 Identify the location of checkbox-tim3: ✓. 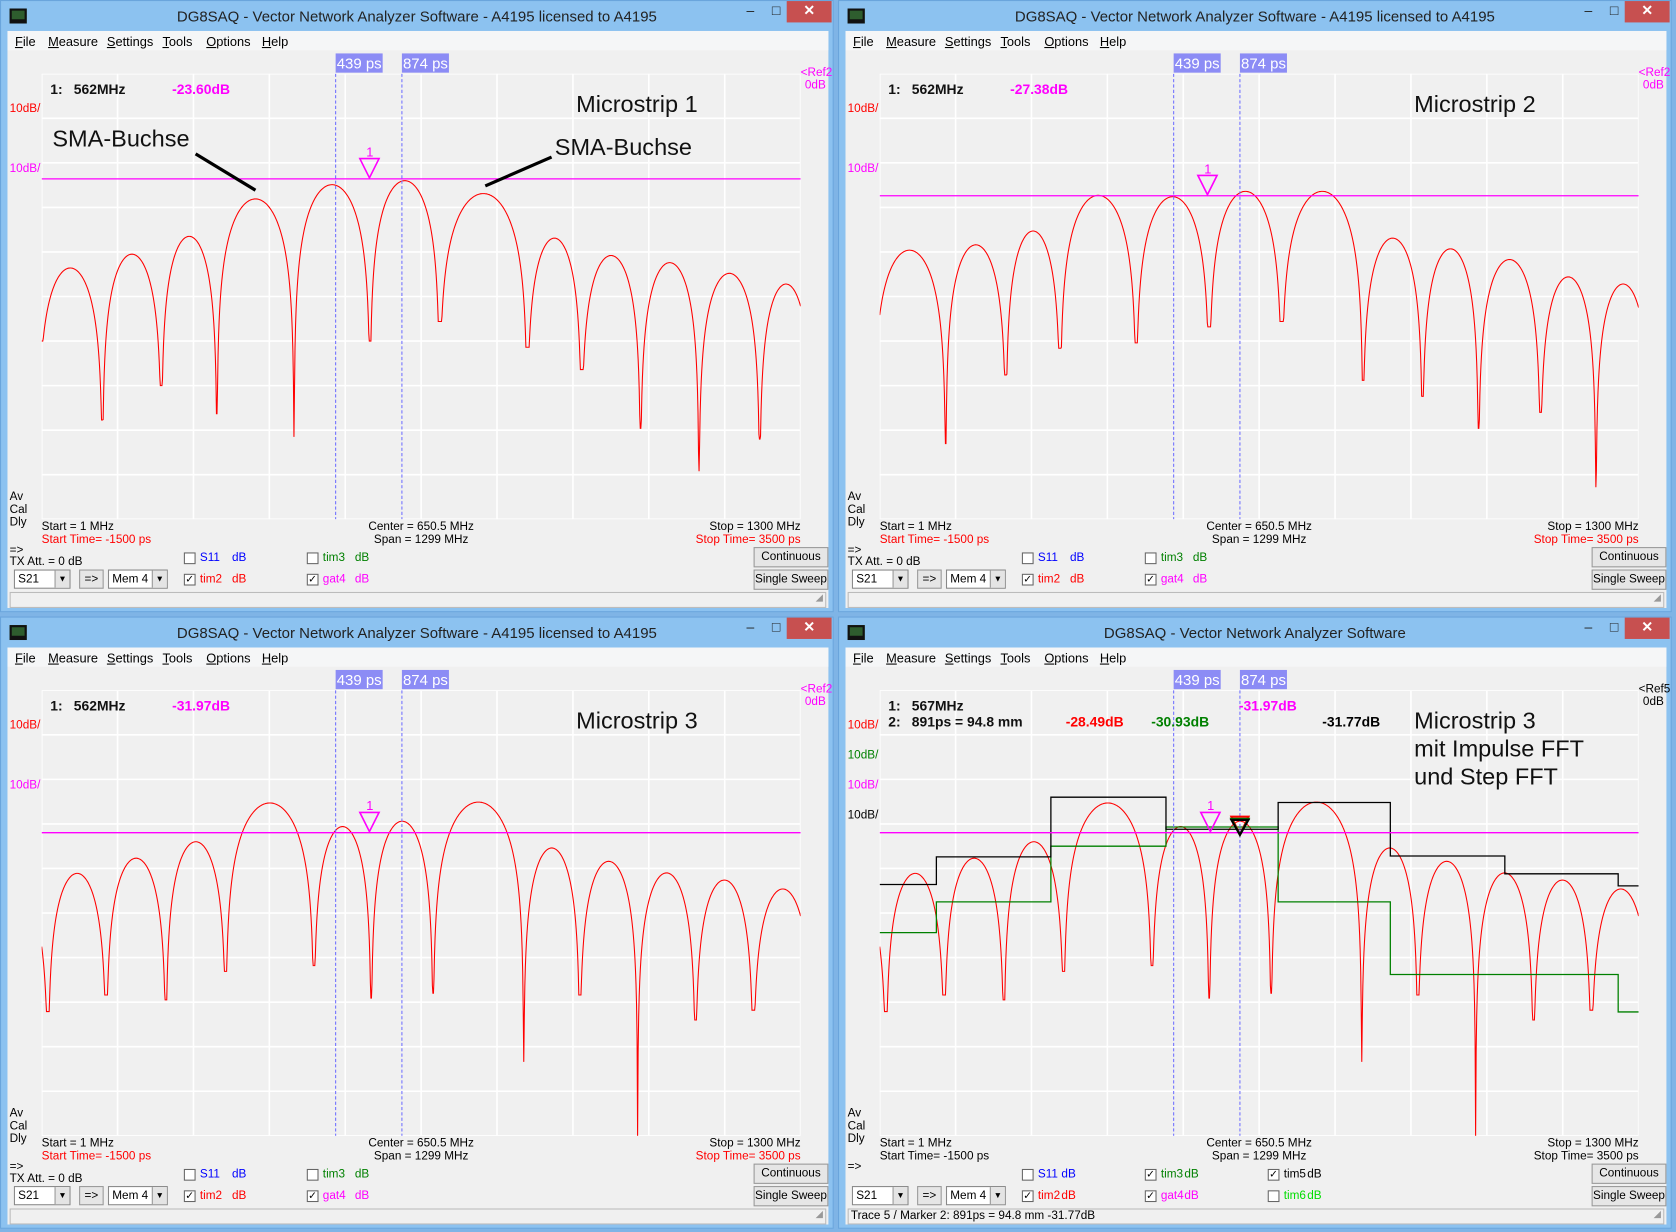
(1150, 1174).